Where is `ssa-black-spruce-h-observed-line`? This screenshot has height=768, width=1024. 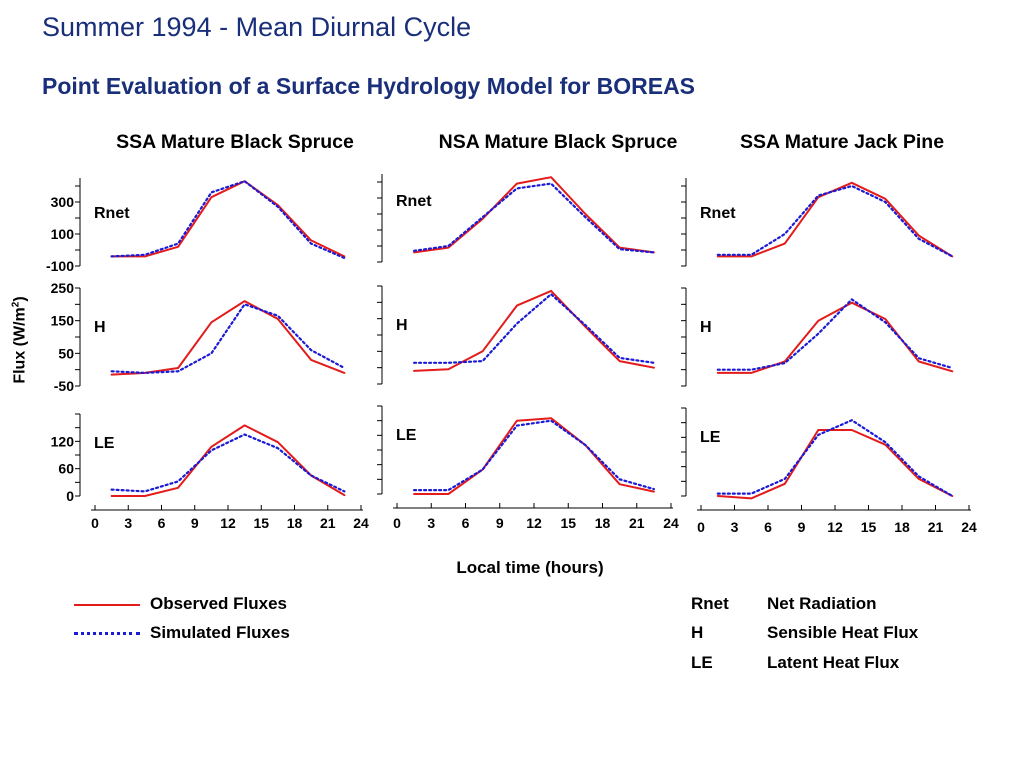 ssa-black-spruce-h-observed-line is located at coordinates (228, 338).